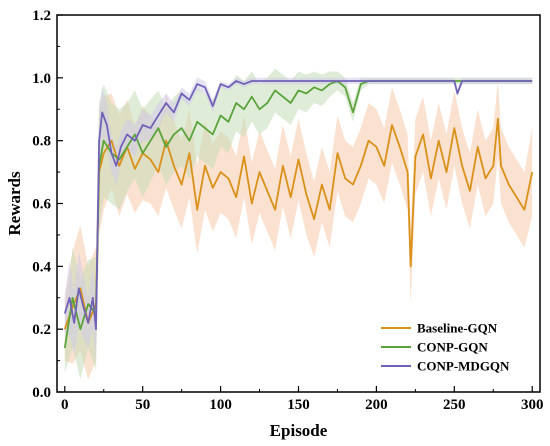  I want to click on y-tick-label: 1.2, so click(41, 16).